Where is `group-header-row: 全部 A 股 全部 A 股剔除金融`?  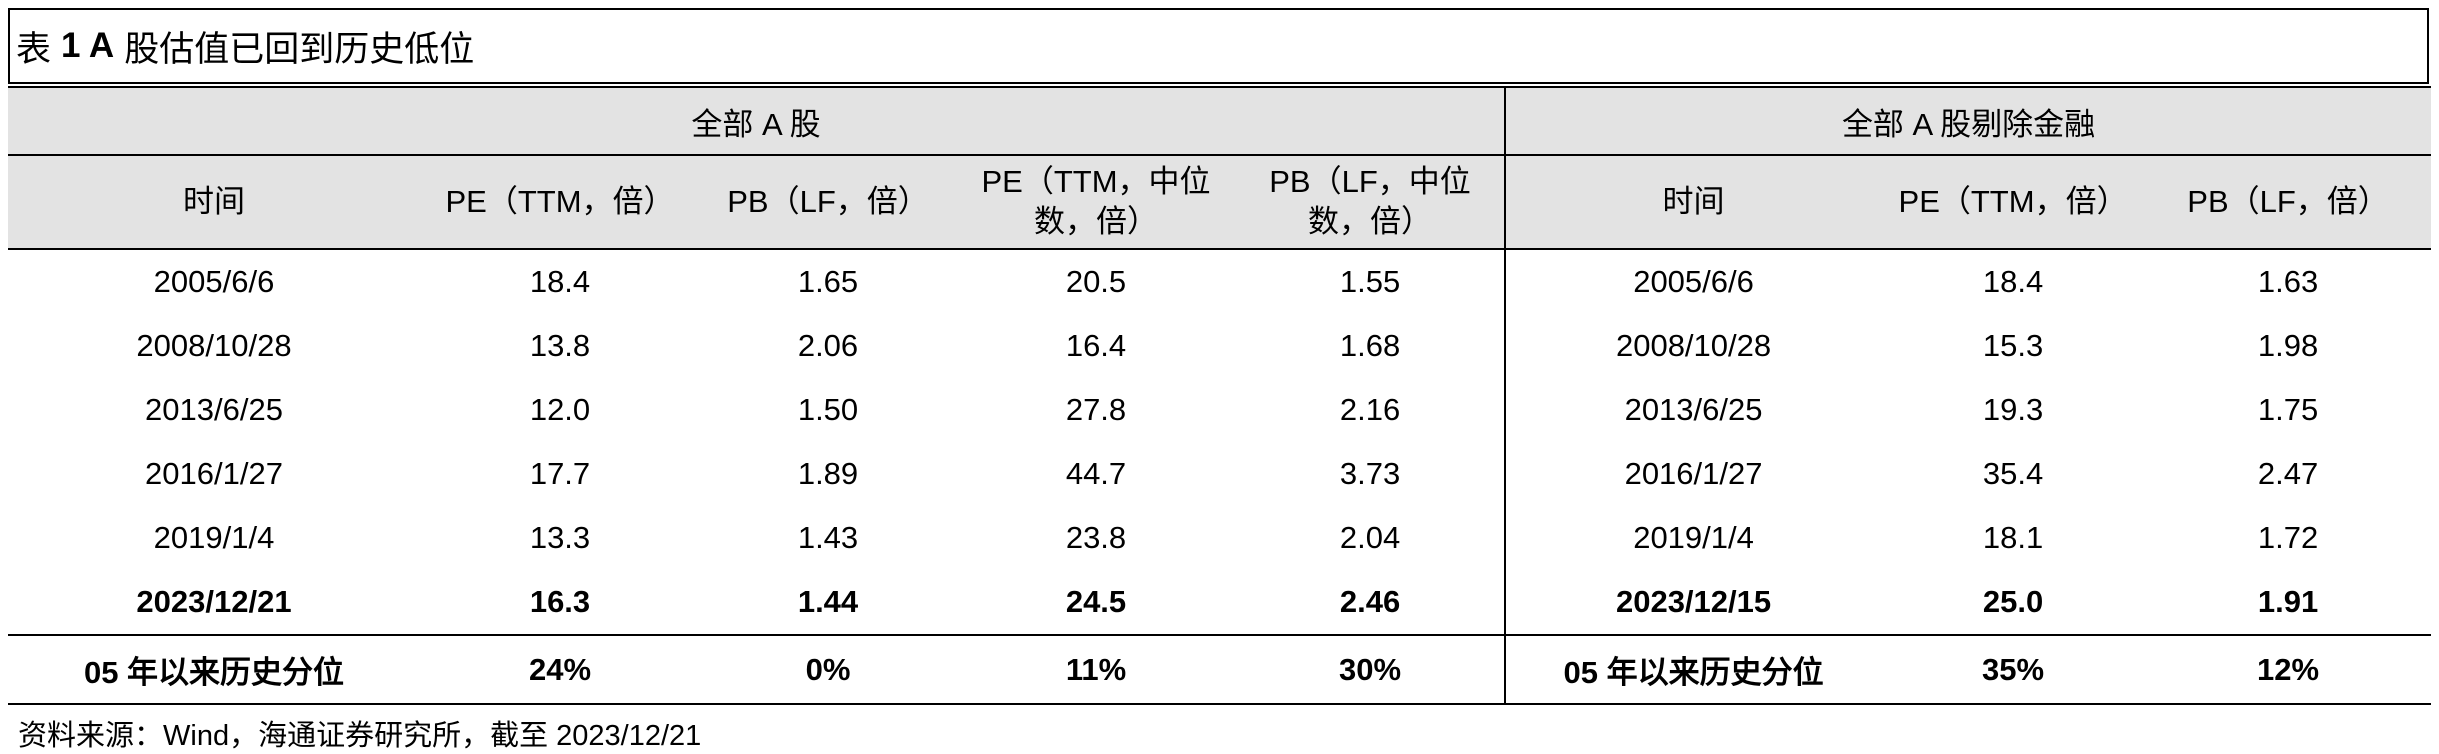
group-header-row: 全部 A 股 全部 A 股剔除金融 is located at coordinates (1220, 121).